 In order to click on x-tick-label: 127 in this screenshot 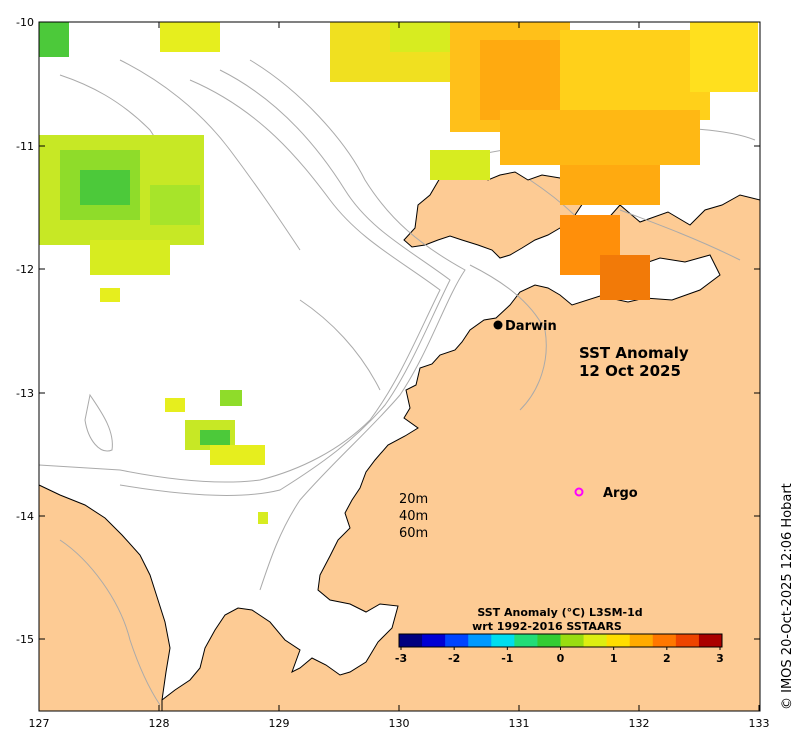, I will do `click(39, 723)`.